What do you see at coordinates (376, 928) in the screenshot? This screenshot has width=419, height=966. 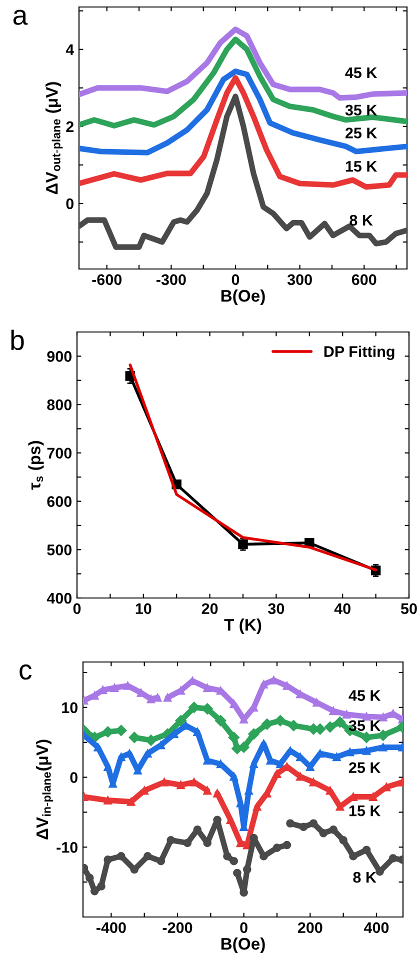 I see `x-tick-label: 400` at bounding box center [376, 928].